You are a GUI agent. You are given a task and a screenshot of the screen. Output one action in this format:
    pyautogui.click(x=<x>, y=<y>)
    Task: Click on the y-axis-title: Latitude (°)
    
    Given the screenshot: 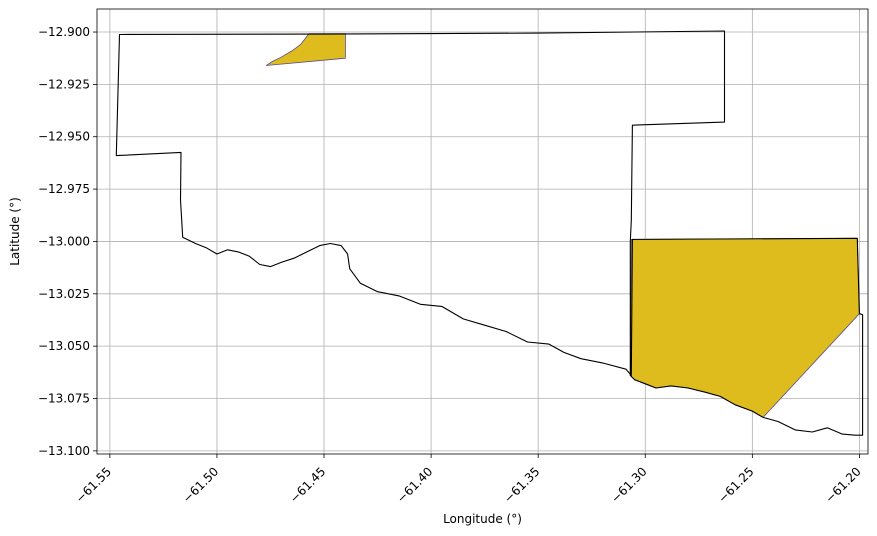 What is the action you would take?
    pyautogui.click(x=15, y=231)
    